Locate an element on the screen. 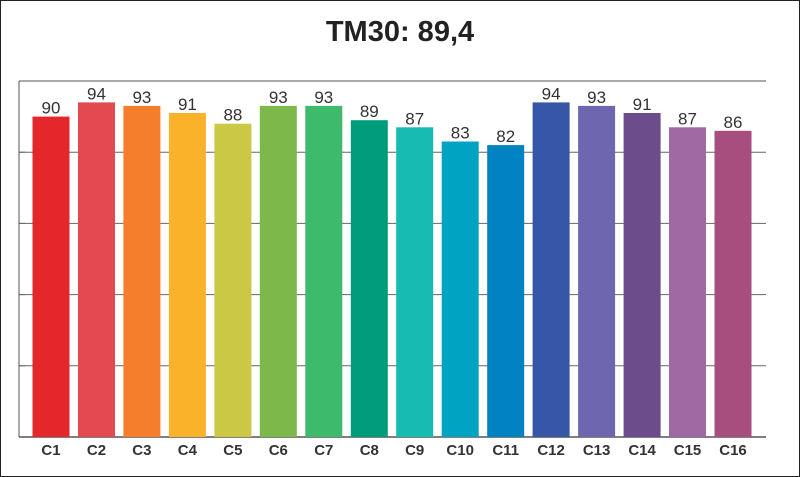  bar-c10 is located at coordinates (460, 289).